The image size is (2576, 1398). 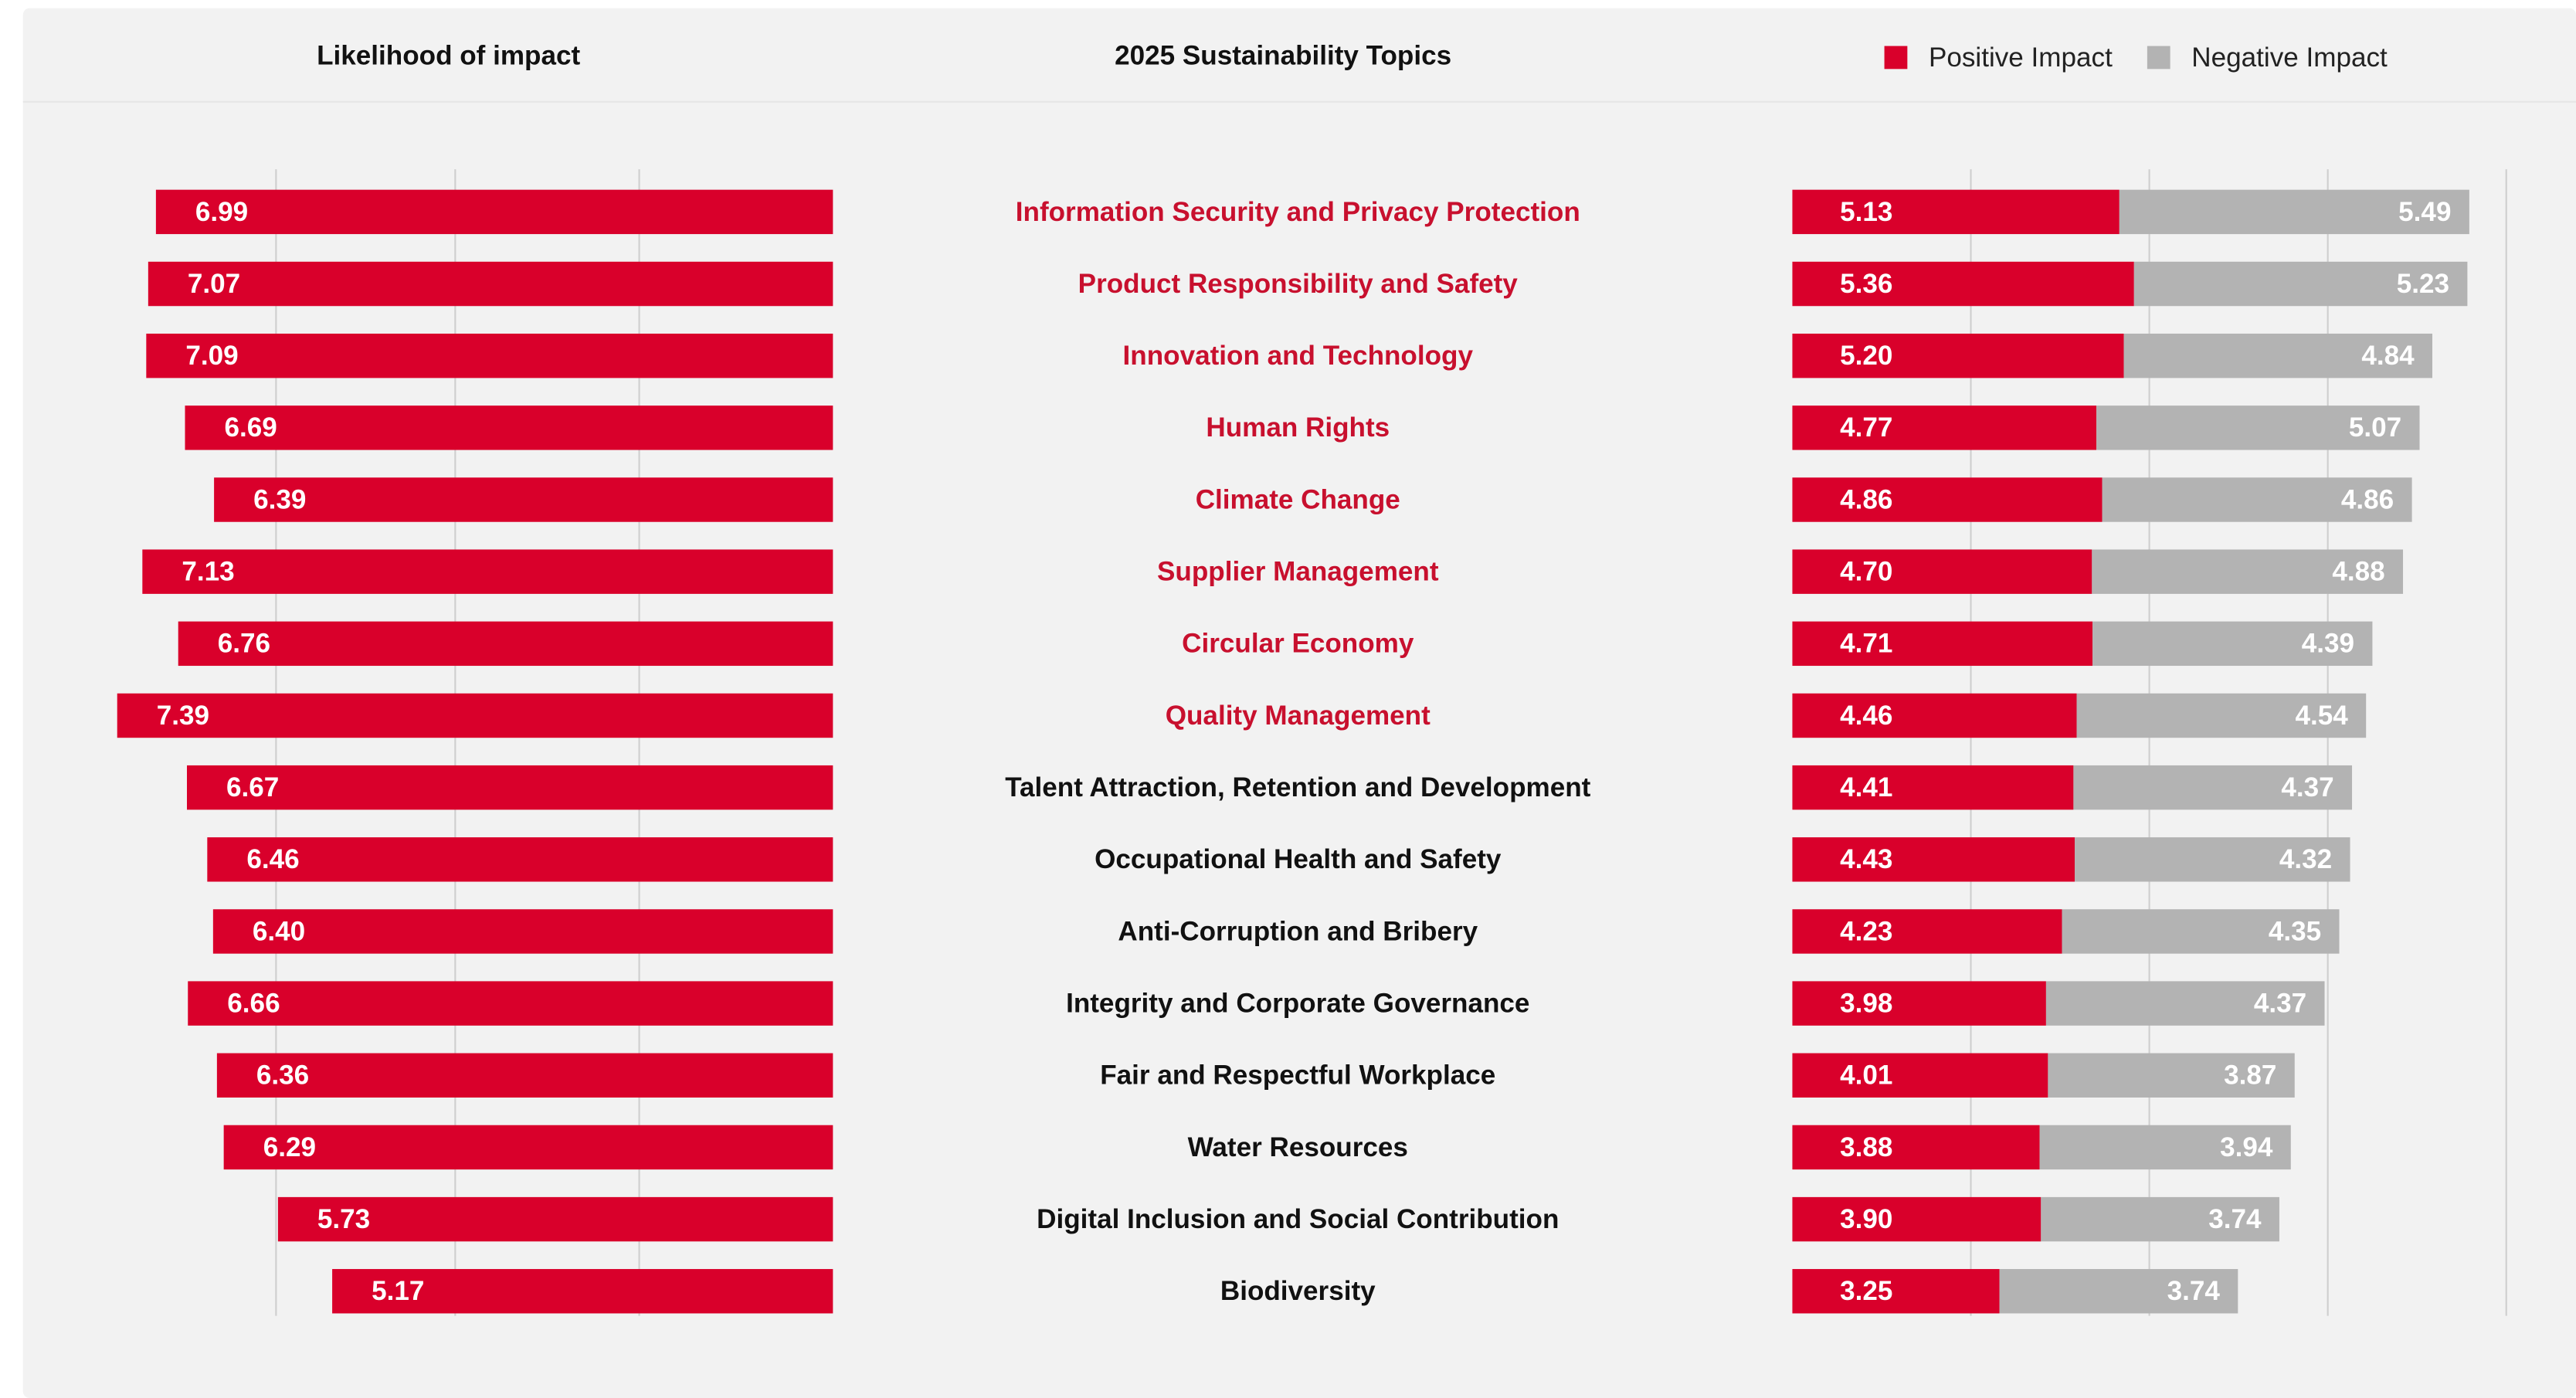 I want to click on value-label: 5.13, so click(x=1866, y=212).